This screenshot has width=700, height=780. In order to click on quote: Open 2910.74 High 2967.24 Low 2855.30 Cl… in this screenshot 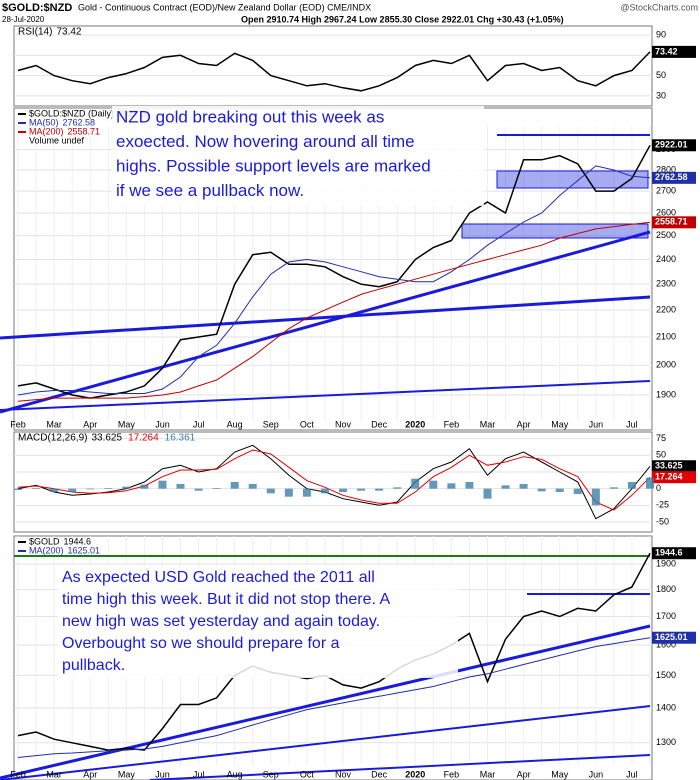, I will do `click(402, 19)`.